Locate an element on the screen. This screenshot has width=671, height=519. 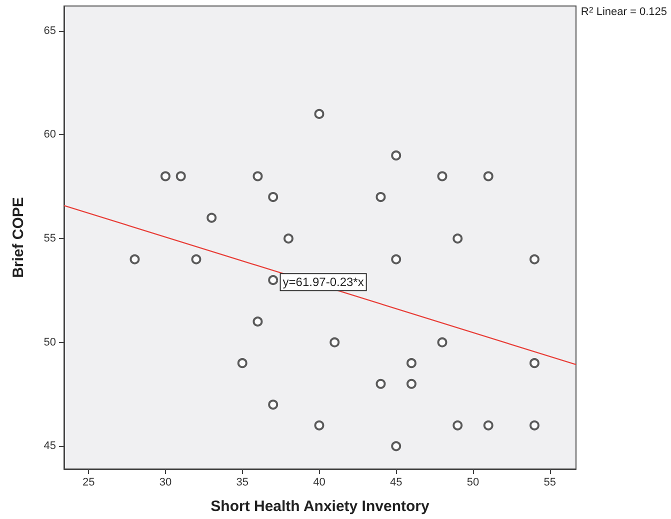
y-tick-label: 50 is located at coordinates (50, 342).